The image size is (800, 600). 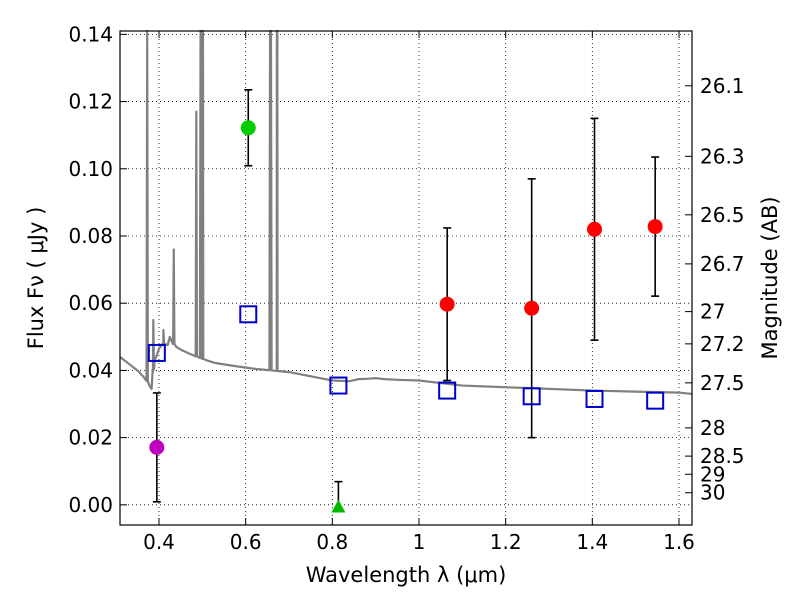 I want to click on mag-tick-label: 26.7, so click(x=722, y=264).